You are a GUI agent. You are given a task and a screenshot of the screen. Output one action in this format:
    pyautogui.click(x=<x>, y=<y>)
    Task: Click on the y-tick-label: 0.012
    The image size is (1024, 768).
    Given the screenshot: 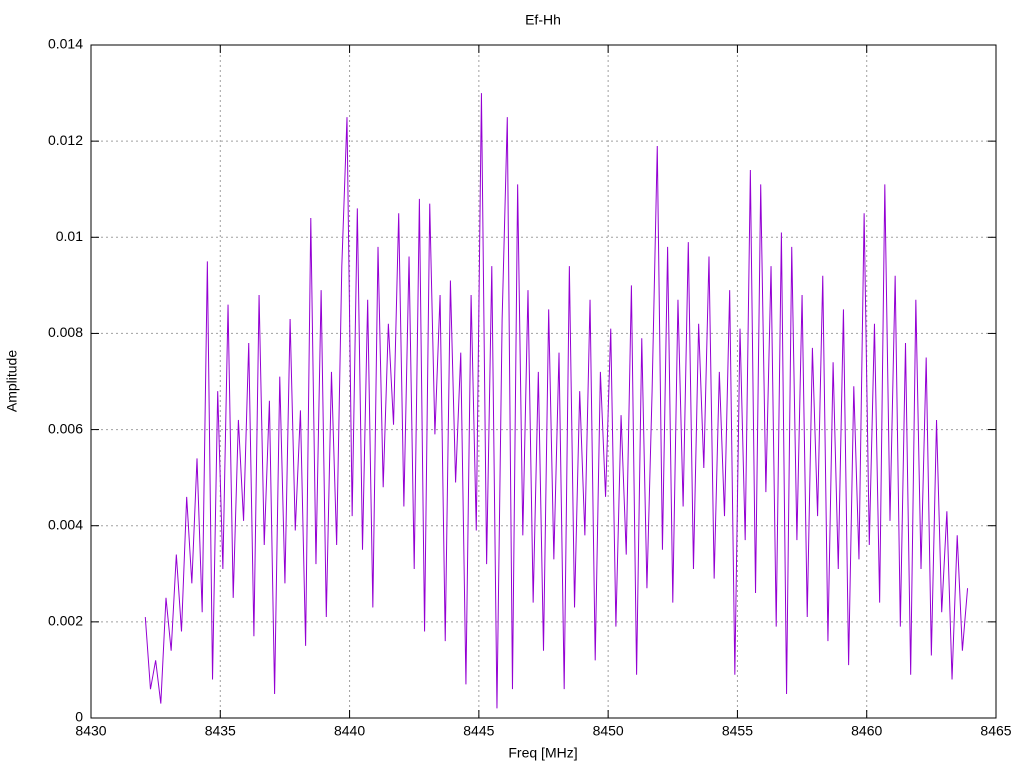 What is the action you would take?
    pyautogui.click(x=65, y=140)
    